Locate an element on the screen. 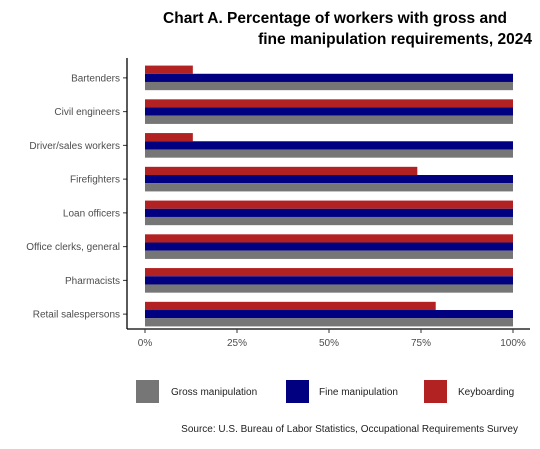 The image size is (540, 449). y-tick-label: Office clerks, general is located at coordinates (73, 247).